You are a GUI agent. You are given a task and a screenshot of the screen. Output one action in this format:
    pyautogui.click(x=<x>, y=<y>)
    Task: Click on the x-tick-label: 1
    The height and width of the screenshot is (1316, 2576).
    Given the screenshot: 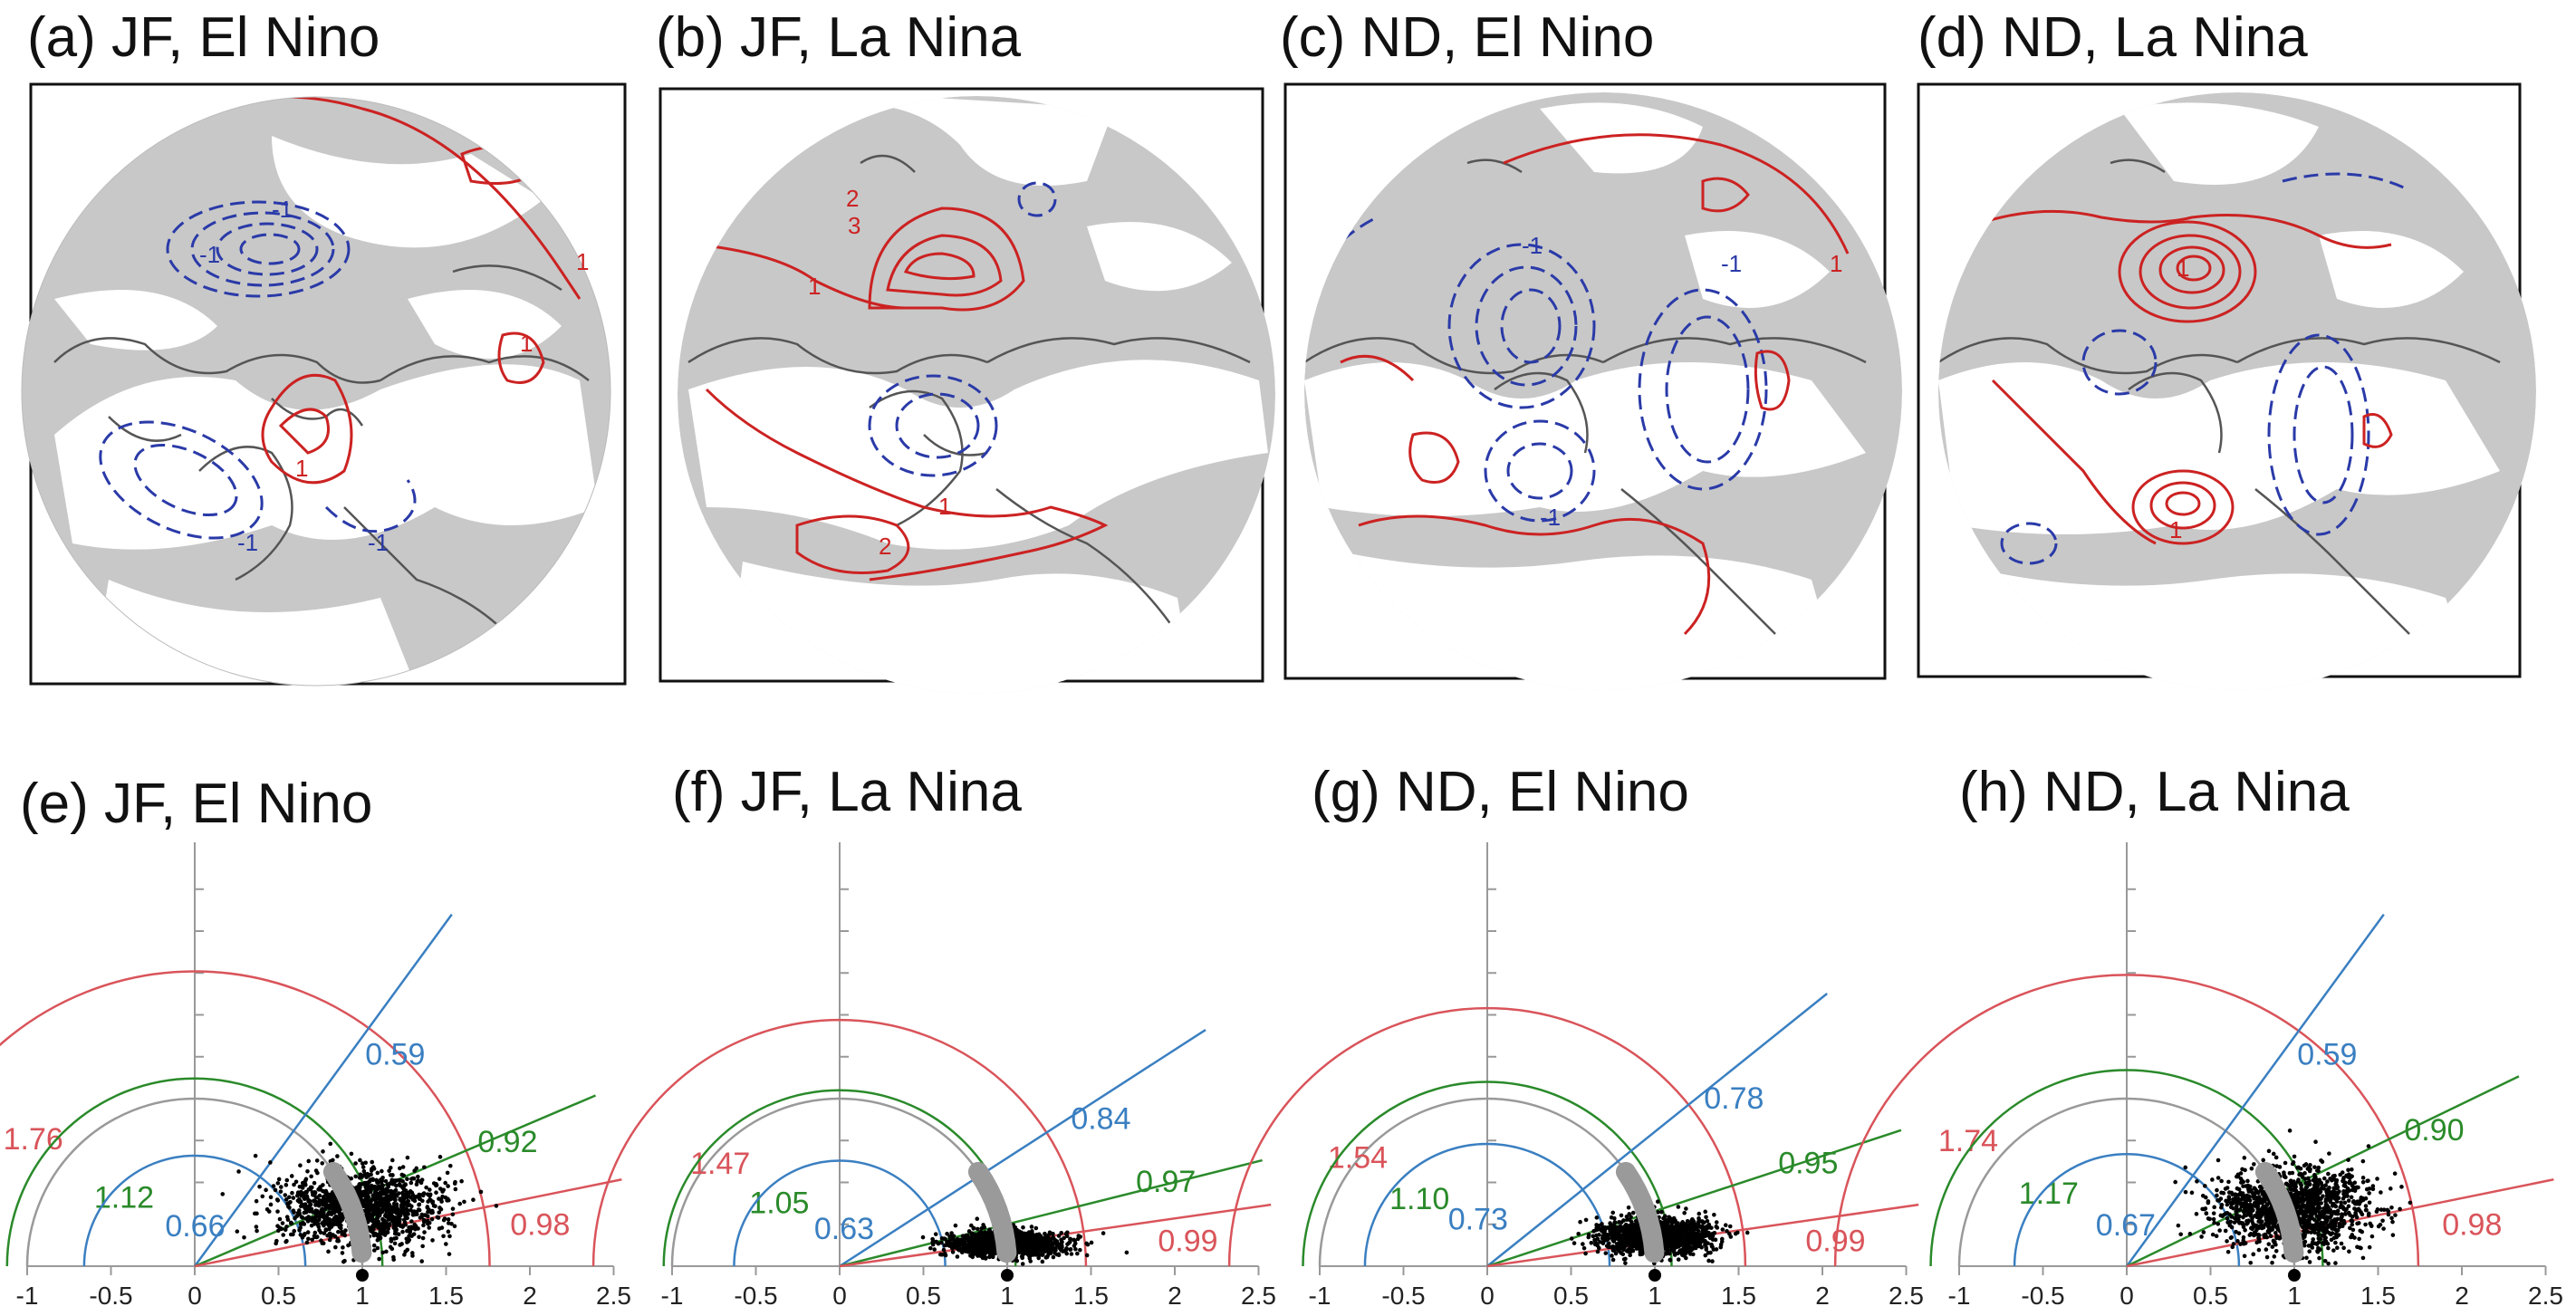 What is the action you would take?
    pyautogui.click(x=362, y=1296)
    